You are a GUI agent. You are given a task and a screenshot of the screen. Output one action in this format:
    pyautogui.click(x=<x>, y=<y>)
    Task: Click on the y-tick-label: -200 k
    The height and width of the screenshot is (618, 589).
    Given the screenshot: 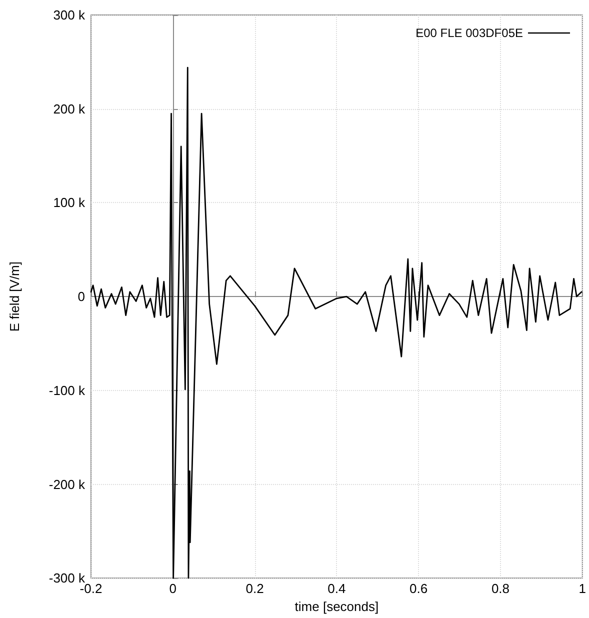 What is the action you would take?
    pyautogui.click(x=67, y=484)
    